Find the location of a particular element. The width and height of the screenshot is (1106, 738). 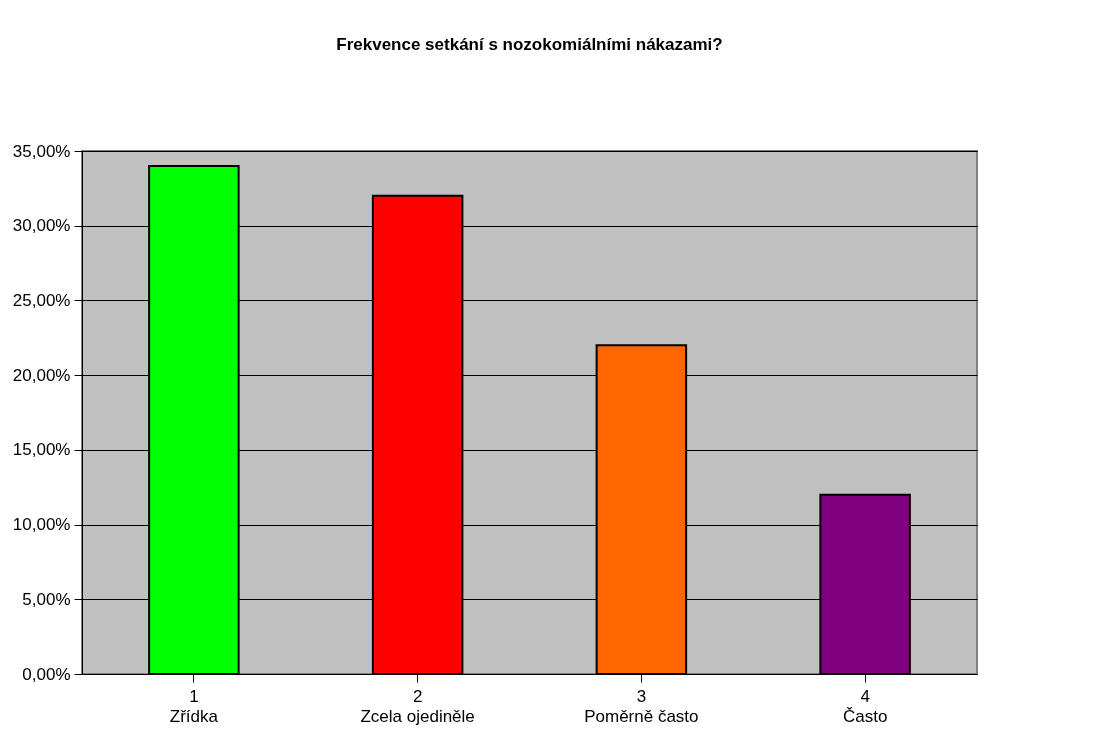

y-tick-label: 35,00% is located at coordinates (41, 151).